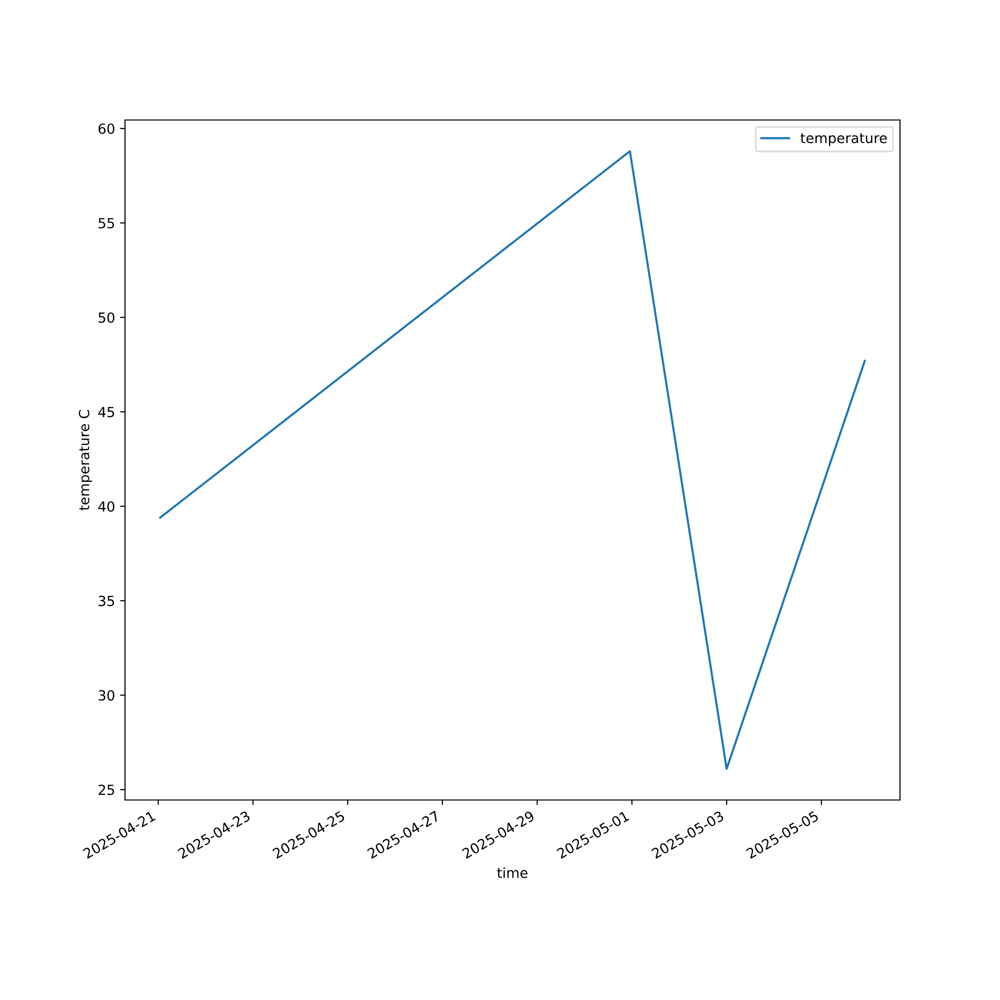 This screenshot has width=1000, height=1000. I want to click on y-tick-label: 30, so click(106, 695).